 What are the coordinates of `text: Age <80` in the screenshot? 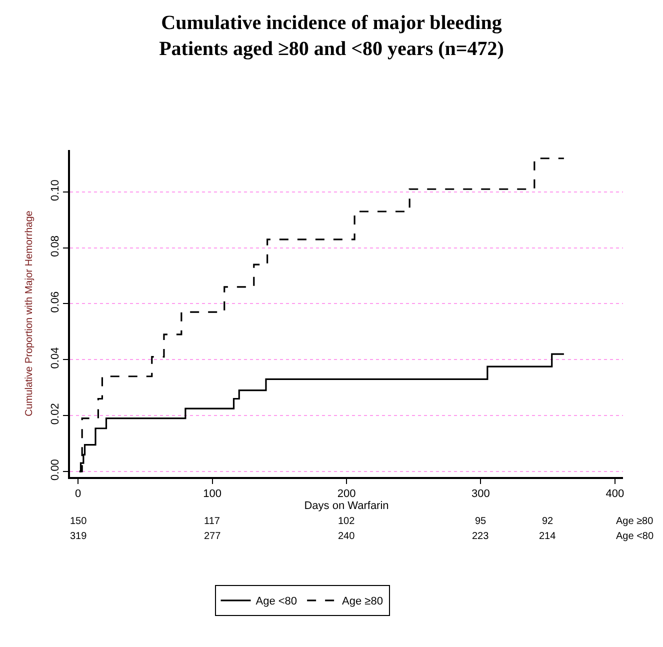 It's located at (635, 536).